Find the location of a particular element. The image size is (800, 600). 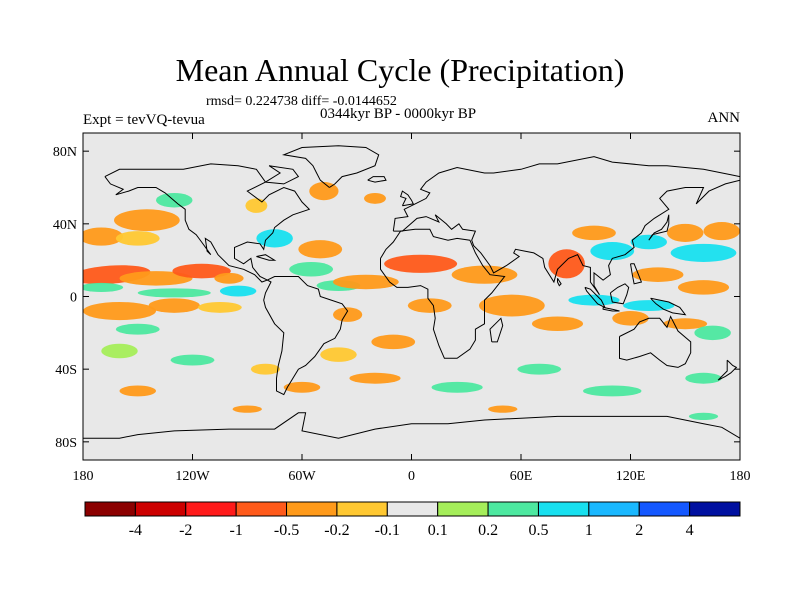

colorbar-label: -2 is located at coordinates (185, 530).